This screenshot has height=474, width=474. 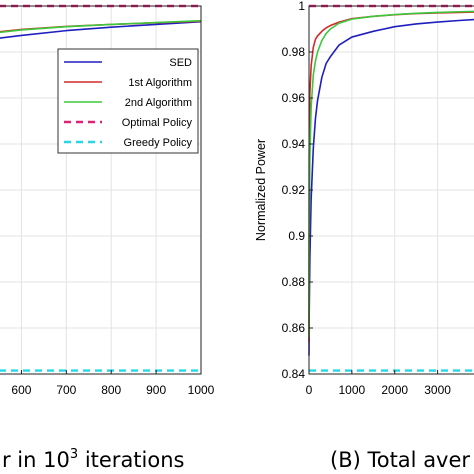 I want to click on series-line-1st-algorithm, so click(x=101, y=26).